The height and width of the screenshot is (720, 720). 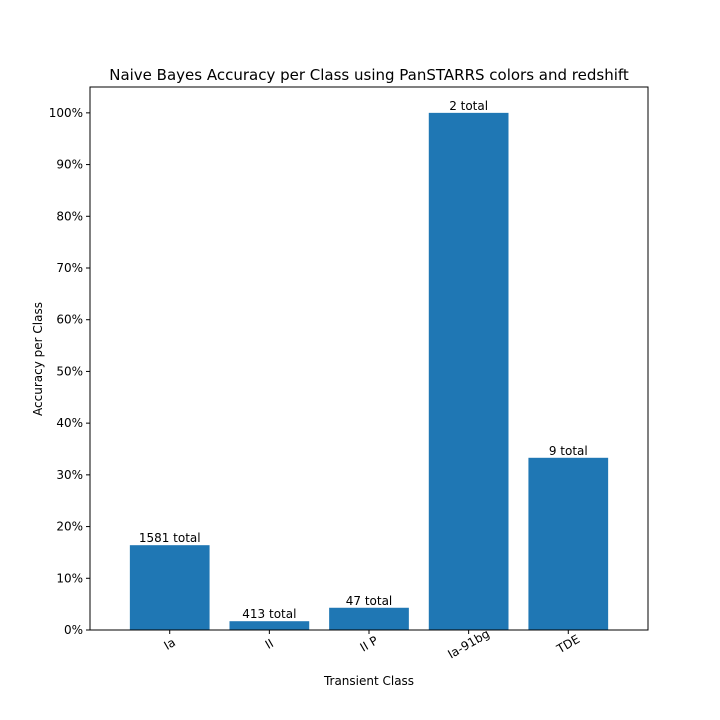 I want to click on bar-value-label-3: 2 total, so click(x=468, y=106).